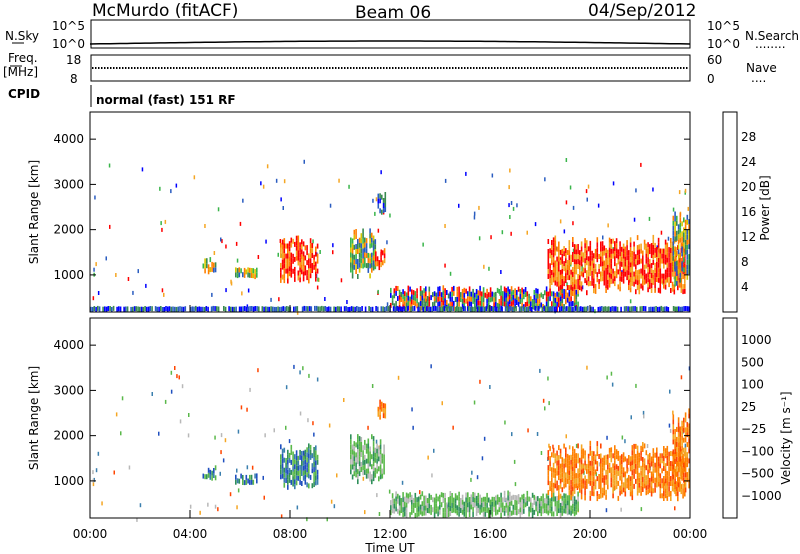 This screenshot has width=800, height=554. Describe the element at coordinates (745, 262) in the screenshot. I see `colorbar-tick-label: 8` at that location.